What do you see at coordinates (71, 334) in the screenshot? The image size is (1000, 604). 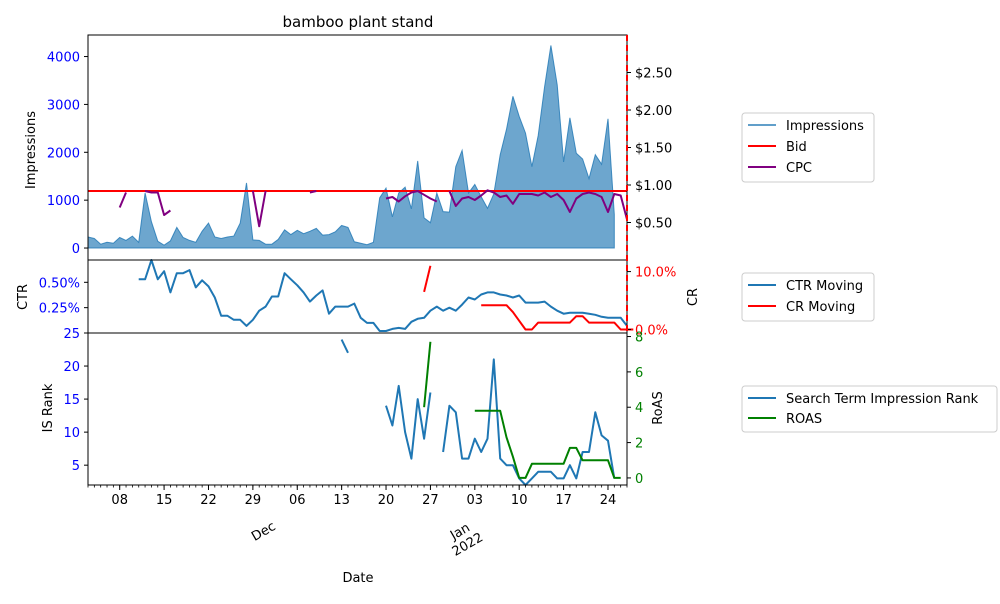 I see `isrank-tick-label: 25` at bounding box center [71, 334].